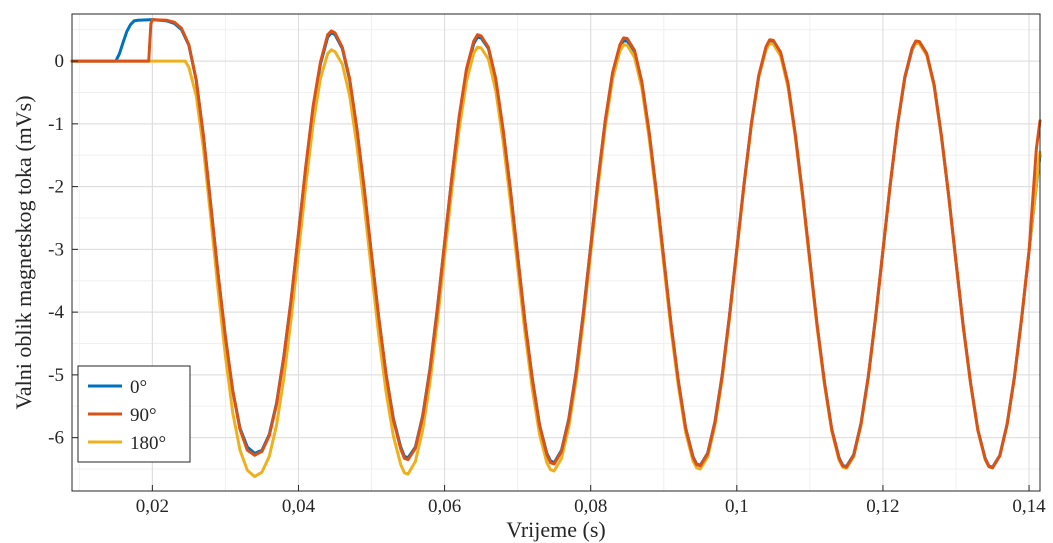 The height and width of the screenshot is (543, 1053). Describe the element at coordinates (138, 387) in the screenshot. I see `legend-label: 0°` at that location.